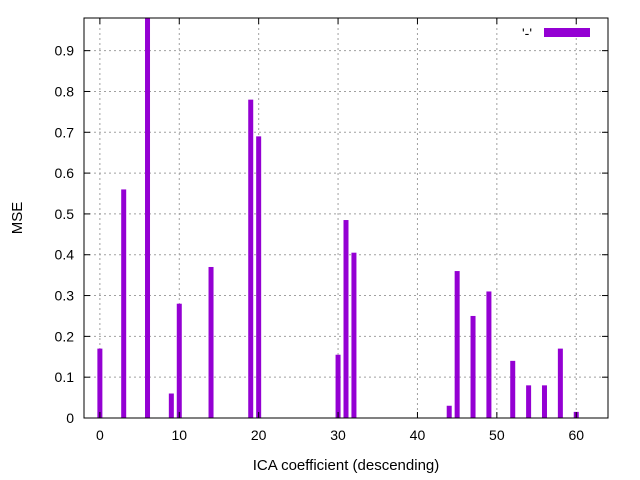  I want to click on x-tick-label: 30, so click(338, 435).